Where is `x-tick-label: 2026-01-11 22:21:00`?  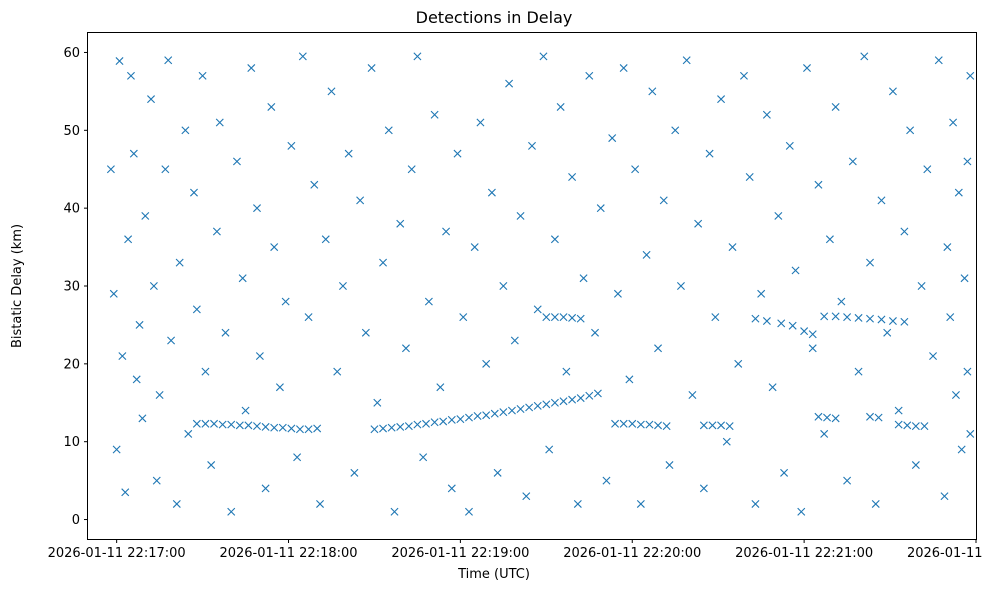 x-tick-label: 2026-01-11 22:21:00 is located at coordinates (804, 553).